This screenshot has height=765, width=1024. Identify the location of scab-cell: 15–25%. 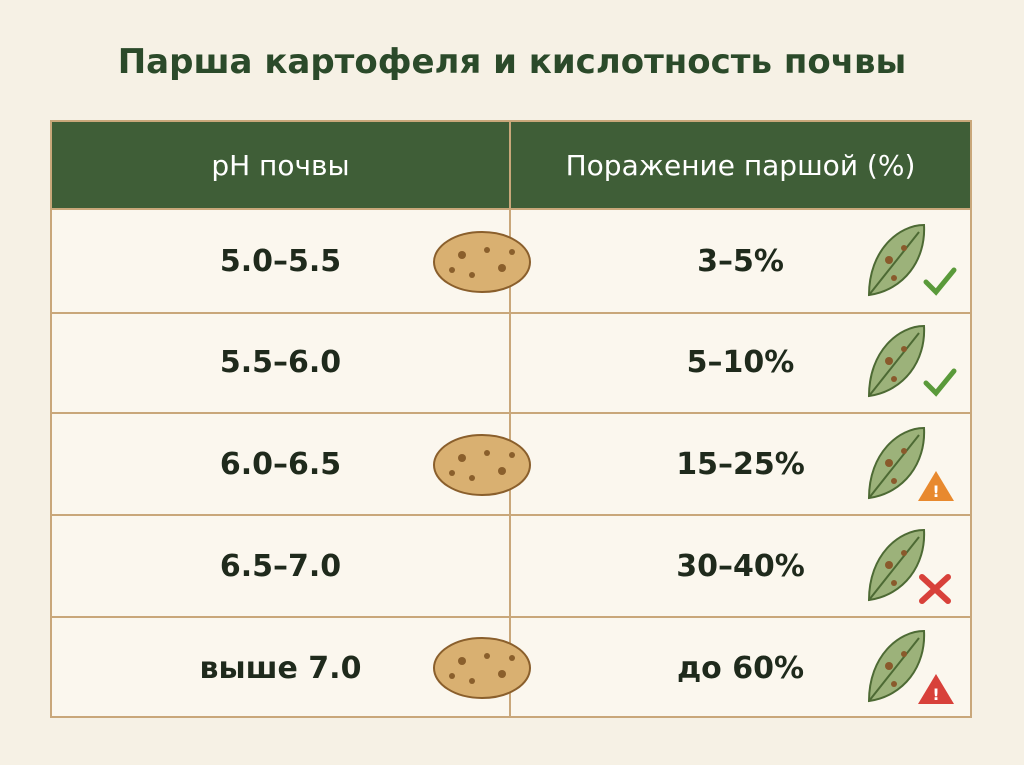
(740, 464).